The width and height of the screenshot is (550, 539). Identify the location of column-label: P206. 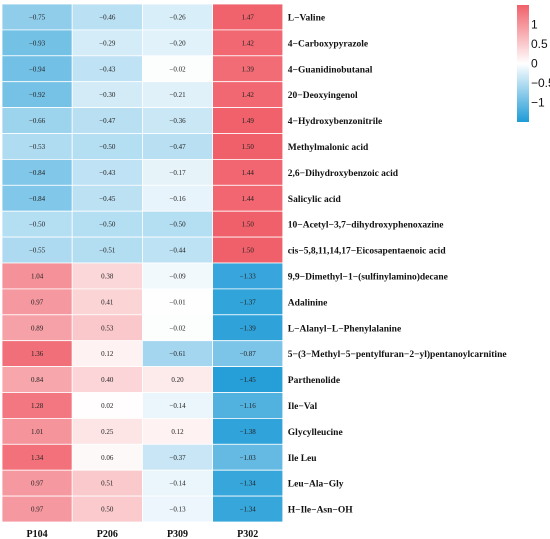
(107, 534).